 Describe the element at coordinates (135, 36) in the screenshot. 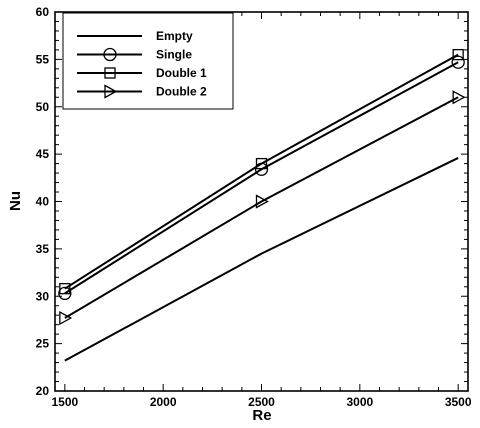

I see `legend-entry-empty: Empty` at that location.